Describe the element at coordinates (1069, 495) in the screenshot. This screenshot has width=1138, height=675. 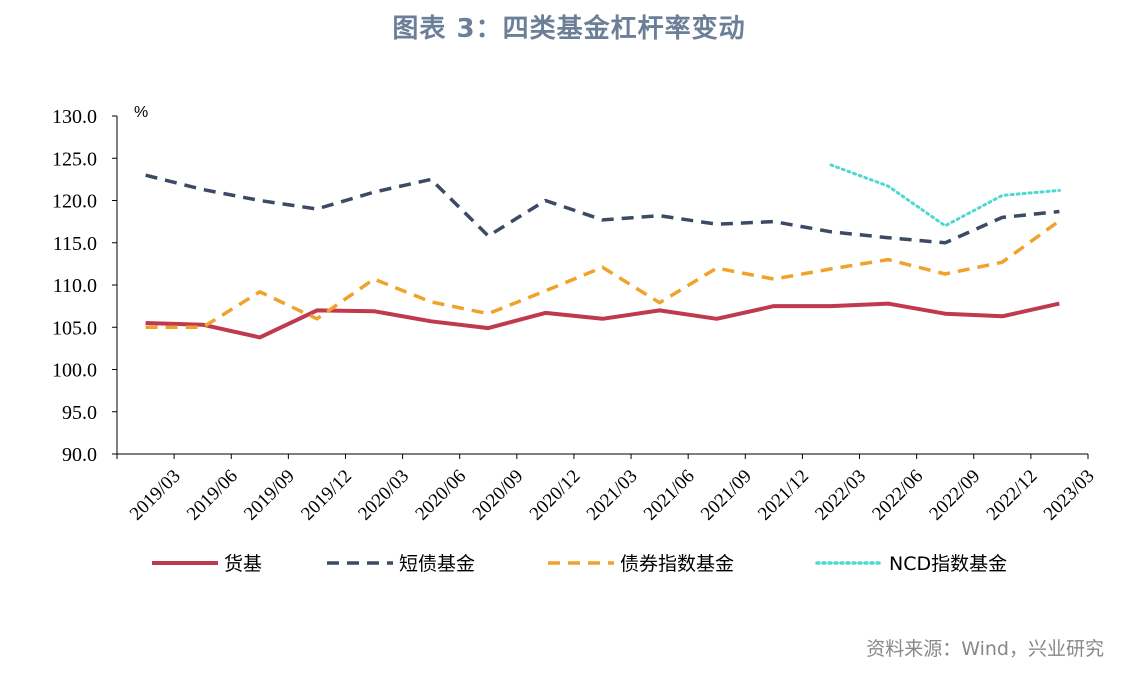
I see `x-tick-label: 2023/03` at that location.